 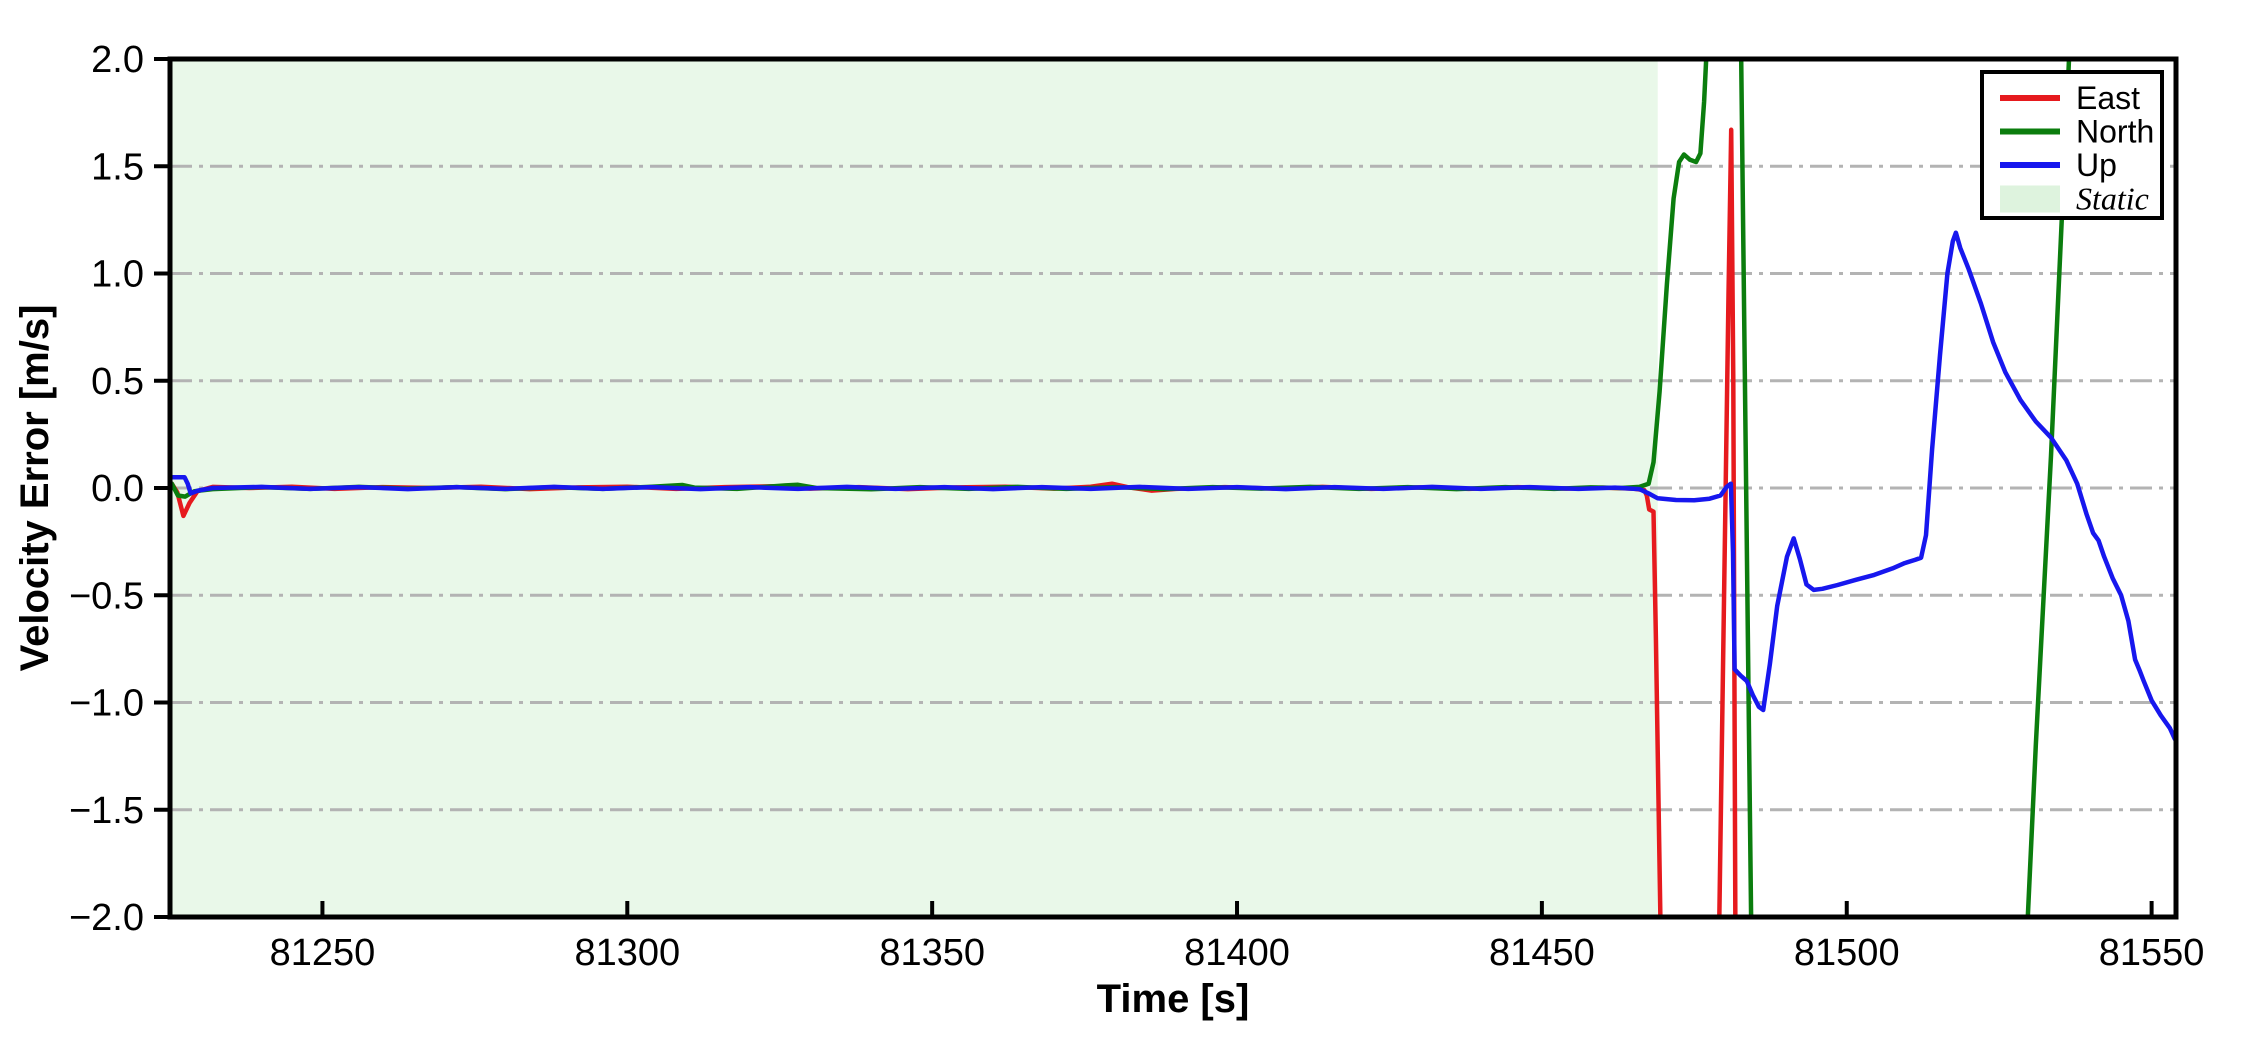 I want to click on x-tick-label: 81400, so click(x=1237, y=953).